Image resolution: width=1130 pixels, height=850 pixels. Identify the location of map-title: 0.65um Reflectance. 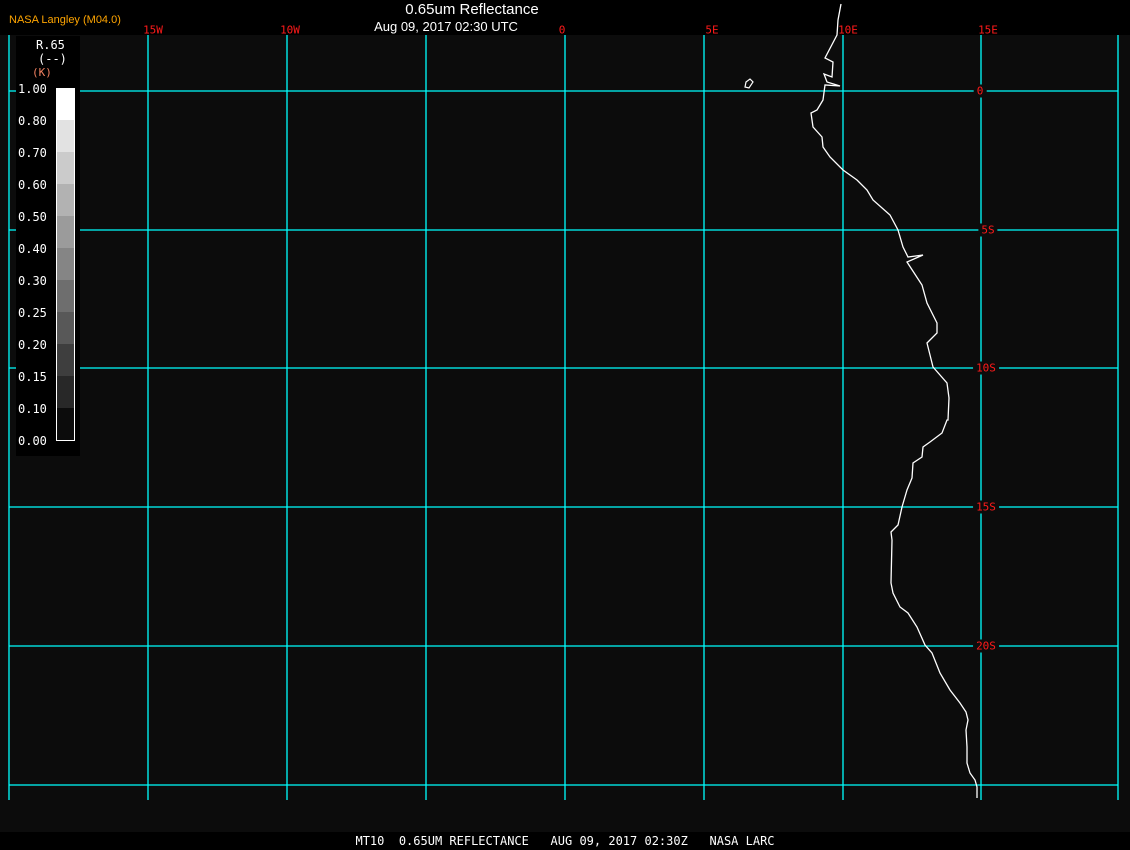
(472, 9).